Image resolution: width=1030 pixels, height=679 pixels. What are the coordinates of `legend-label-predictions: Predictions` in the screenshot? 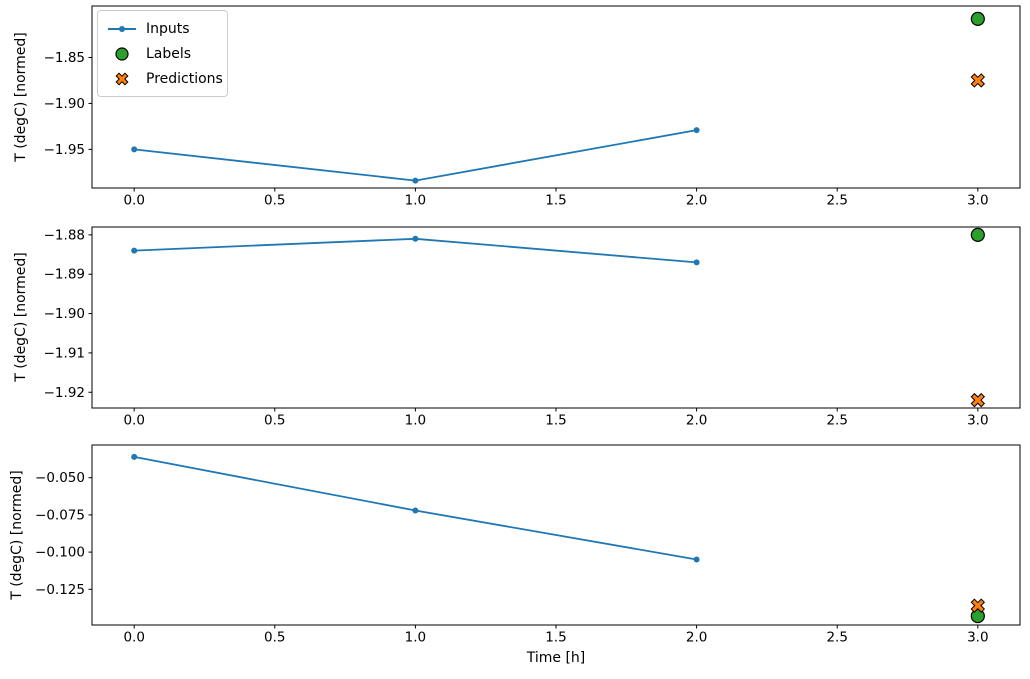 It's located at (184, 78).